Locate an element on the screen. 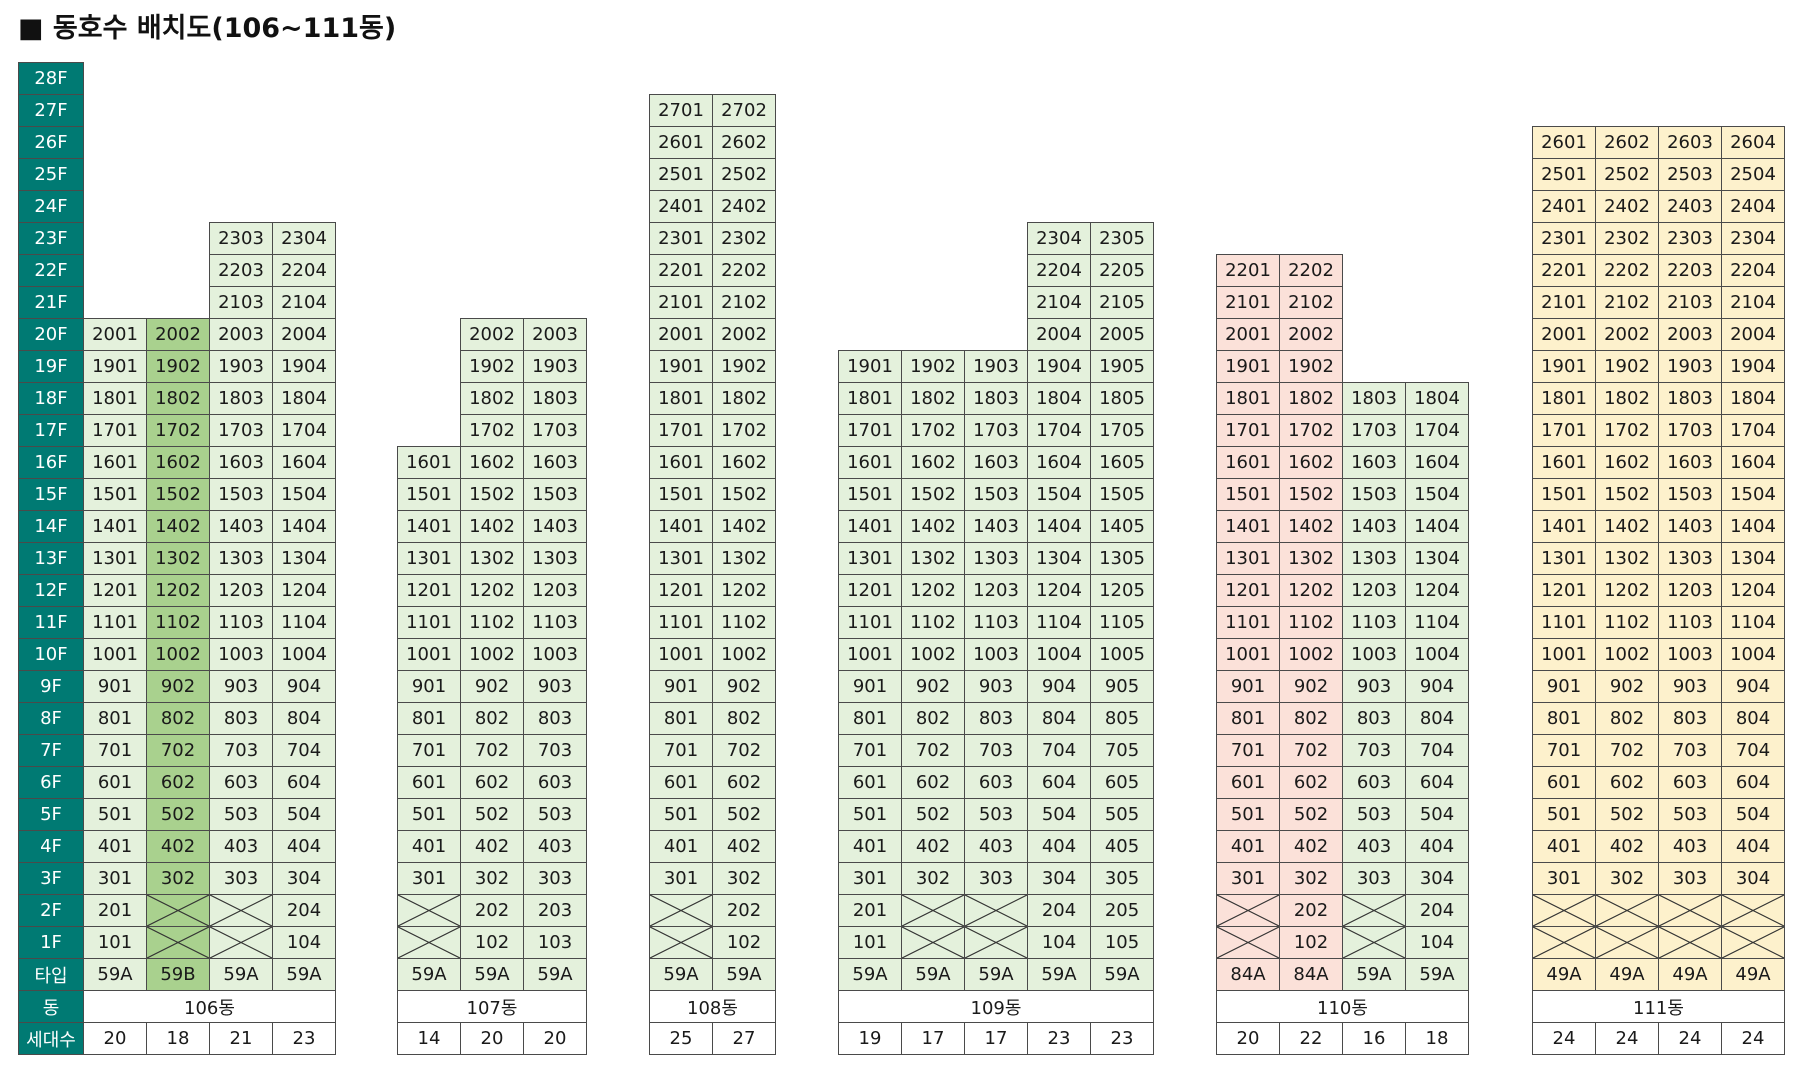 The height and width of the screenshot is (1065, 1800). unit-cell: 2402 is located at coordinates (1627, 206).